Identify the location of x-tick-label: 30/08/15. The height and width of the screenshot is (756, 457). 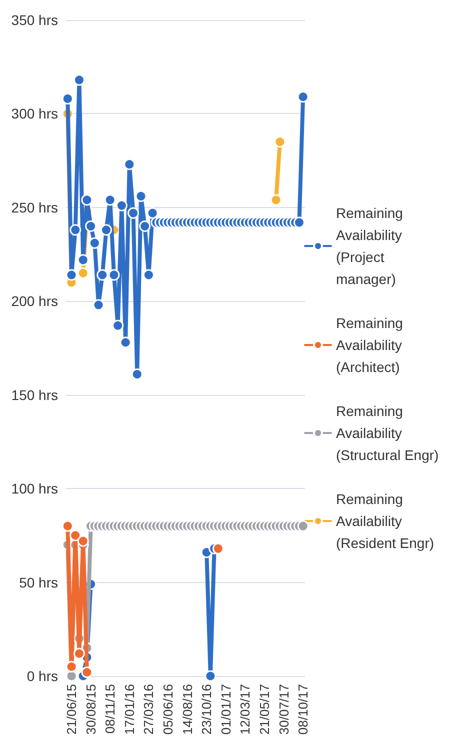
(90, 709).